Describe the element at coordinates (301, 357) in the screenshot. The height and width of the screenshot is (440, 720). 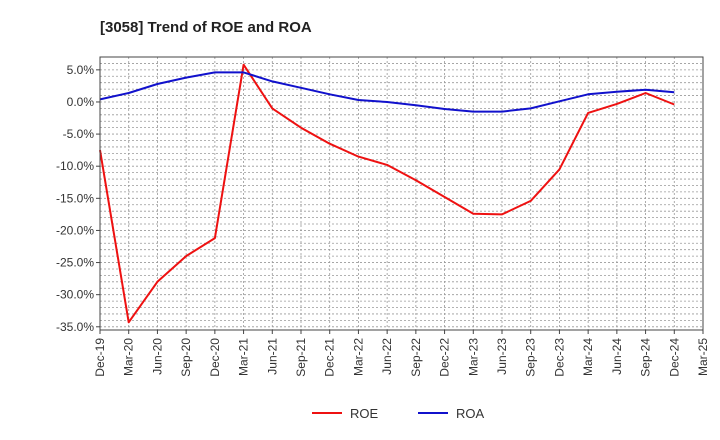
I see `x-tick-label: Sep-21` at that location.